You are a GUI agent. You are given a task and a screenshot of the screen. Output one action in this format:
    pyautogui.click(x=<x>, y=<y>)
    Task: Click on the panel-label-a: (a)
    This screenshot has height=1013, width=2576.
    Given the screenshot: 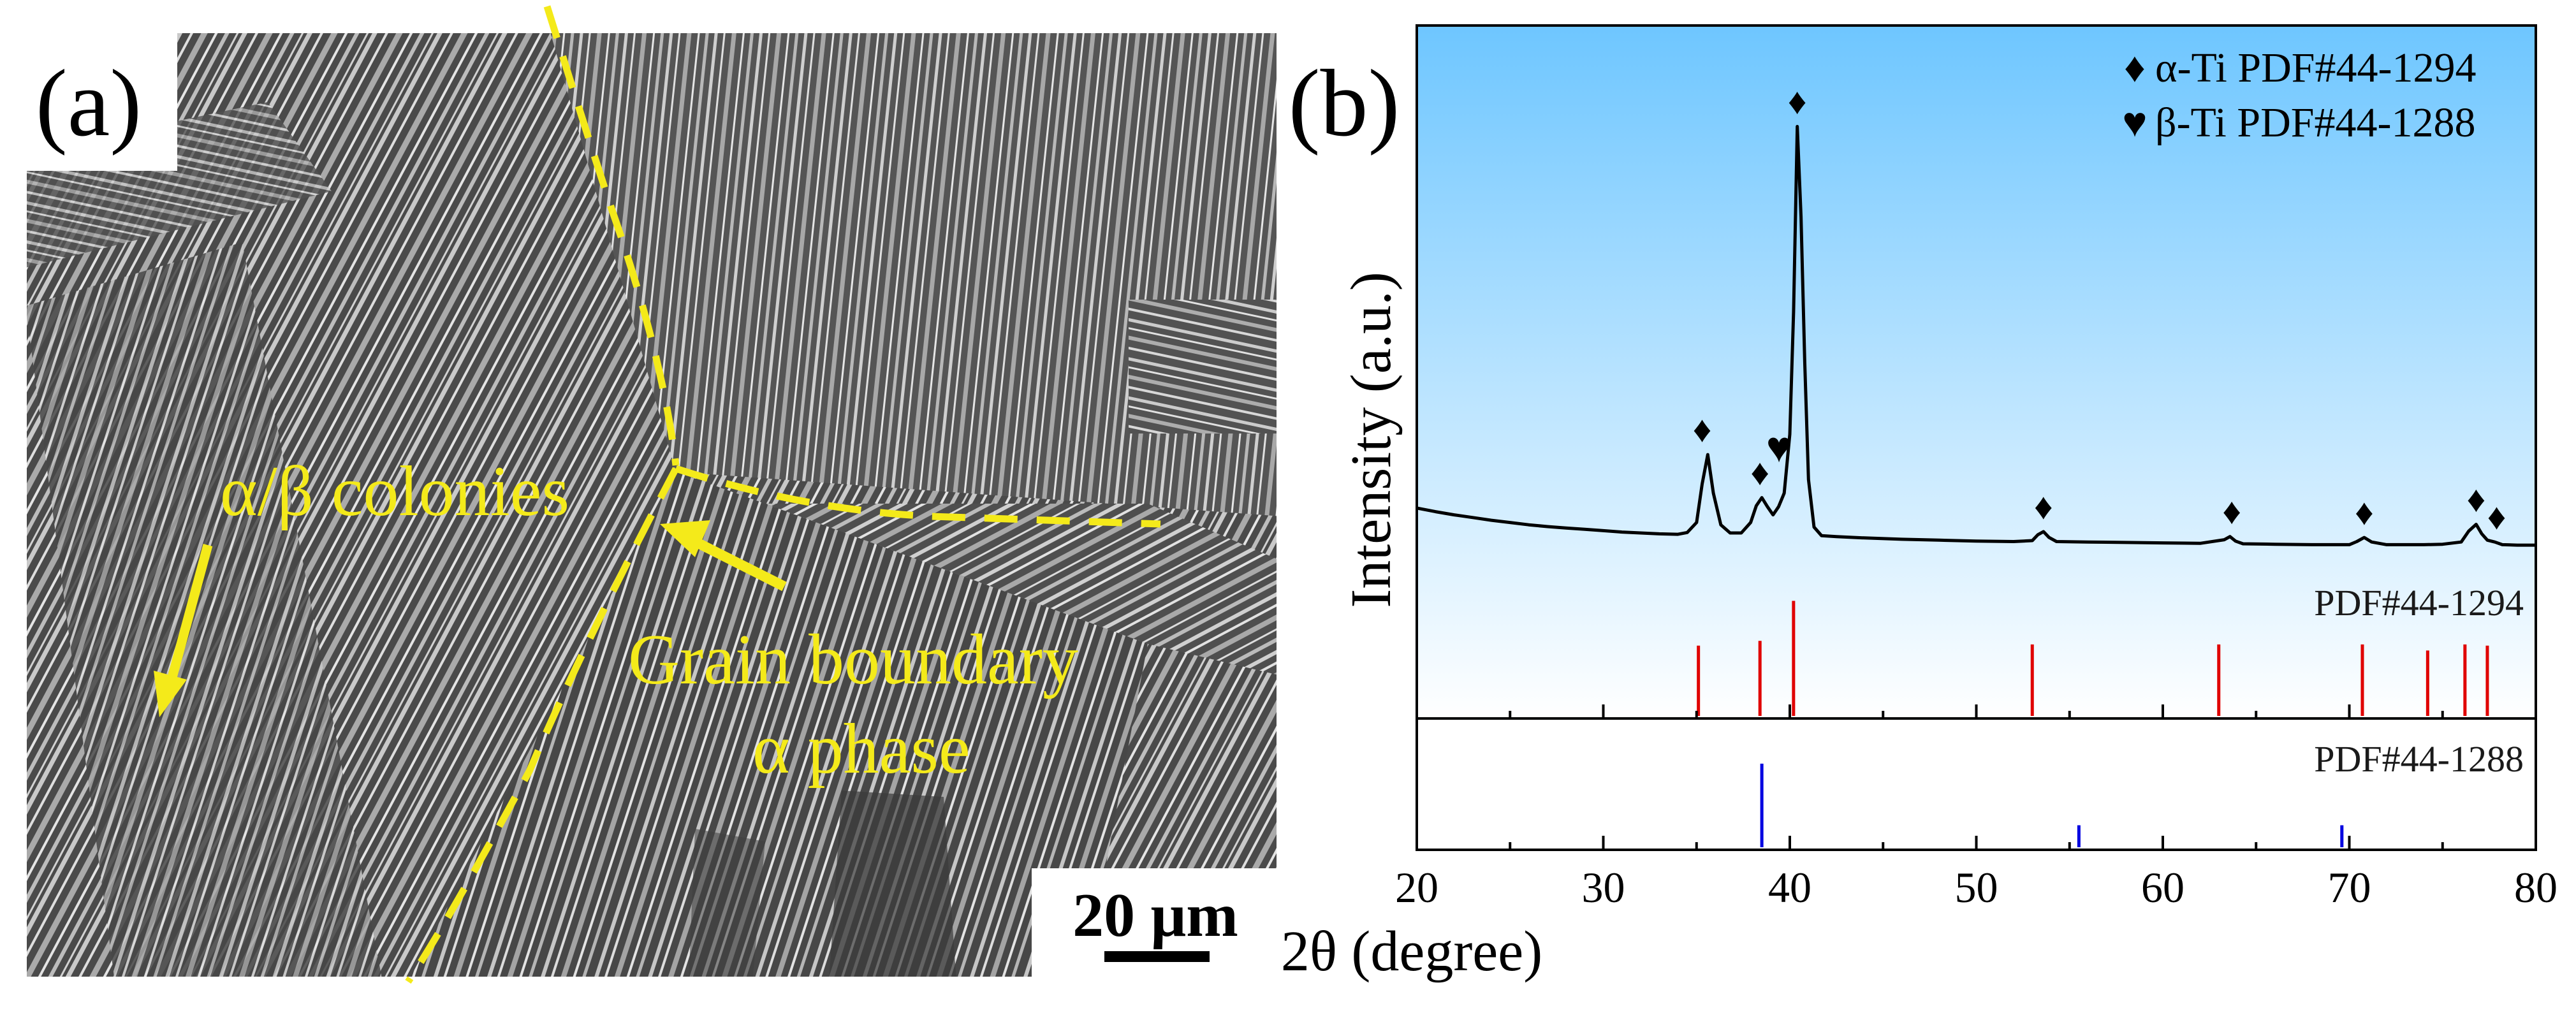 What is the action you would take?
    pyautogui.click(x=89, y=103)
    